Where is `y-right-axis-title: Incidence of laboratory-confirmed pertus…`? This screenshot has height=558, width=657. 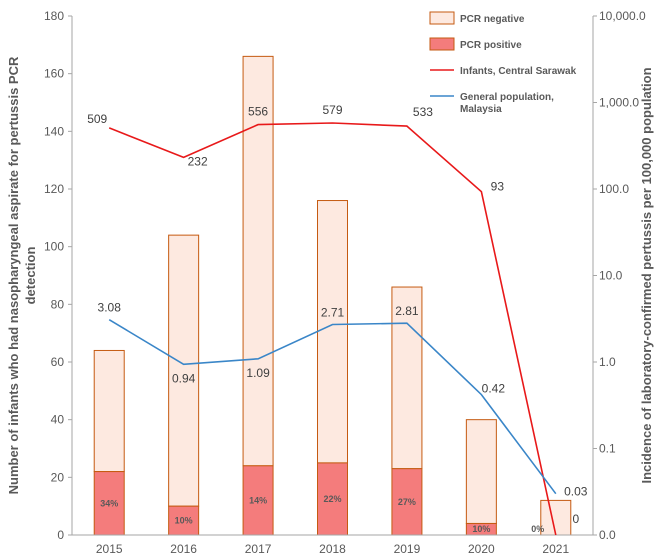
y-right-axis-title: Incidence of laboratory-confirmed pertus… is located at coordinates (646, 275).